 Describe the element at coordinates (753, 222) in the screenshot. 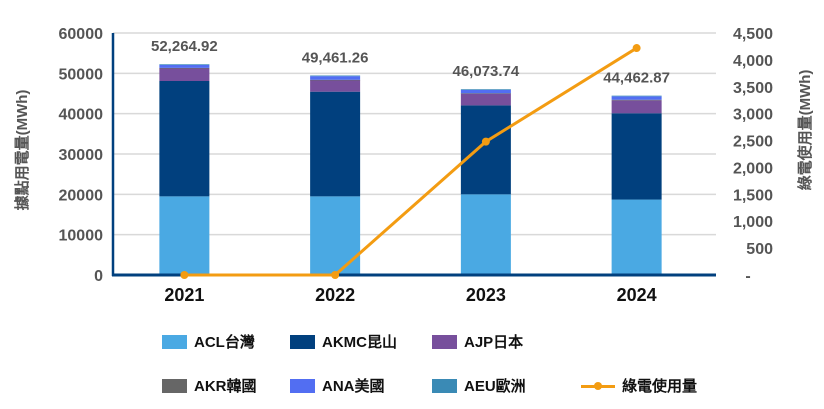

I see `y2-tick-label: 1,000` at that location.